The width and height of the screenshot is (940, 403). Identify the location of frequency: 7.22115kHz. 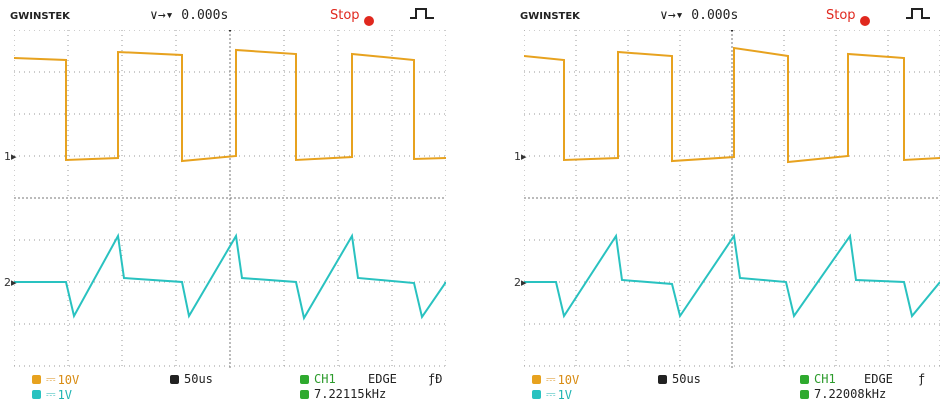
(343, 394).